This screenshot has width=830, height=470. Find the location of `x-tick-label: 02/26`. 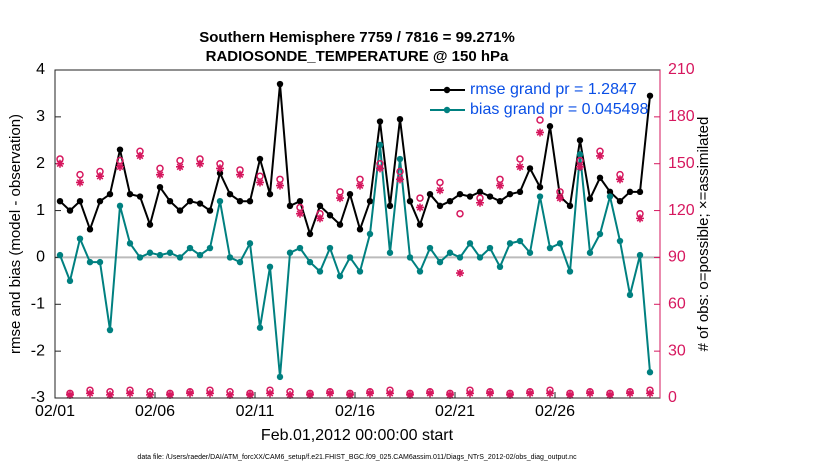

x-tick-label: 02/26 is located at coordinates (555, 411).